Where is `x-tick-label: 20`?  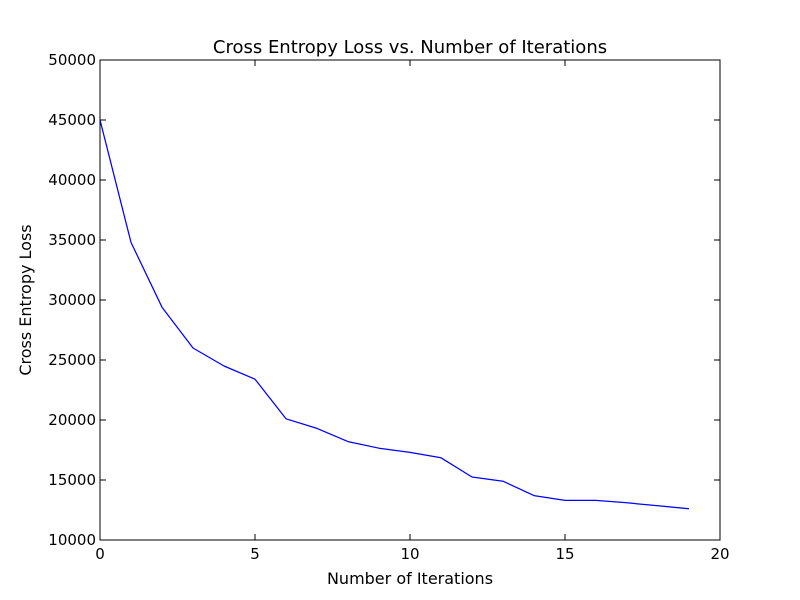 x-tick-label: 20 is located at coordinates (719, 554).